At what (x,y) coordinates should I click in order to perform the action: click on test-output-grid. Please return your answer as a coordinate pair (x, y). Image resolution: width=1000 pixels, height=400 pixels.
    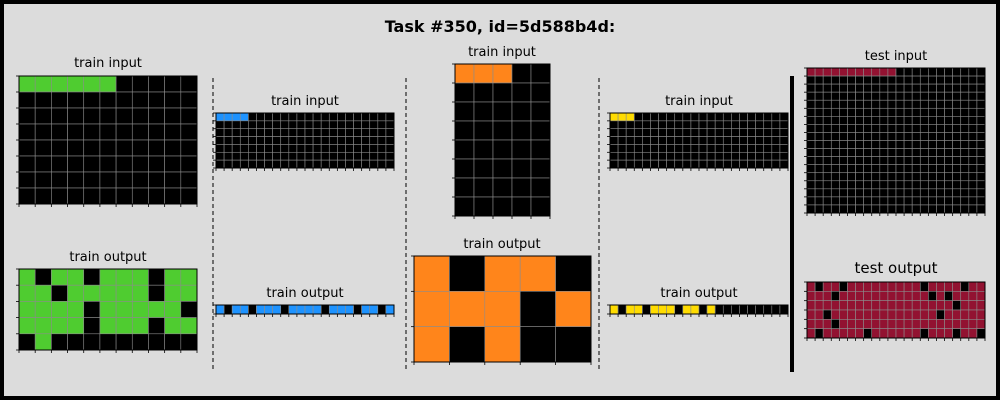
    Looking at the image, I should click on (895, 311).